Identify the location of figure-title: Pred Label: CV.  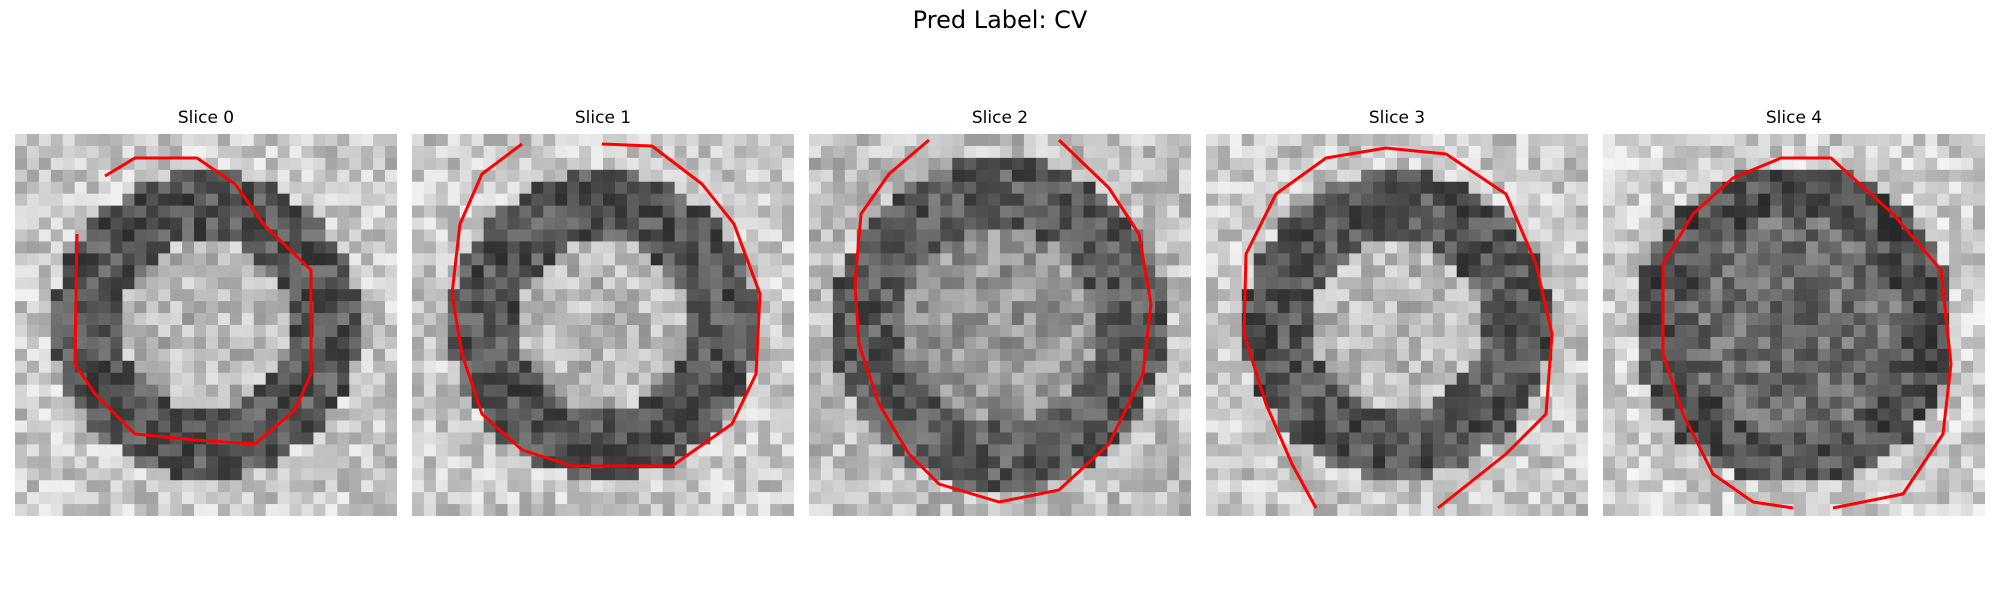
(1000, 20).